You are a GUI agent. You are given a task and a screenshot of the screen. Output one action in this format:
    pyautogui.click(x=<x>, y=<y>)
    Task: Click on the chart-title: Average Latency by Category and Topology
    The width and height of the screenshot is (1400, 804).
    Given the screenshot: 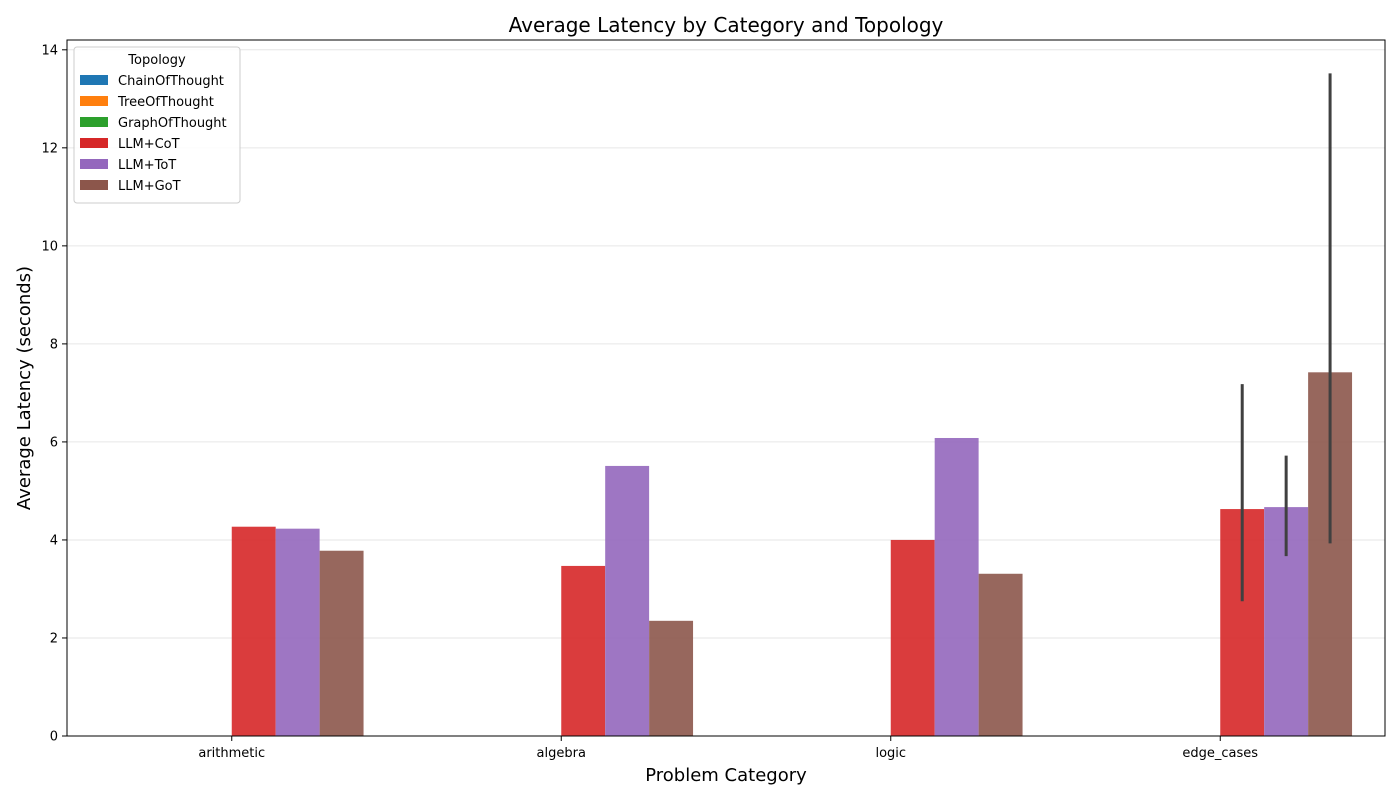 What is the action you would take?
    pyautogui.click(x=726, y=25)
    